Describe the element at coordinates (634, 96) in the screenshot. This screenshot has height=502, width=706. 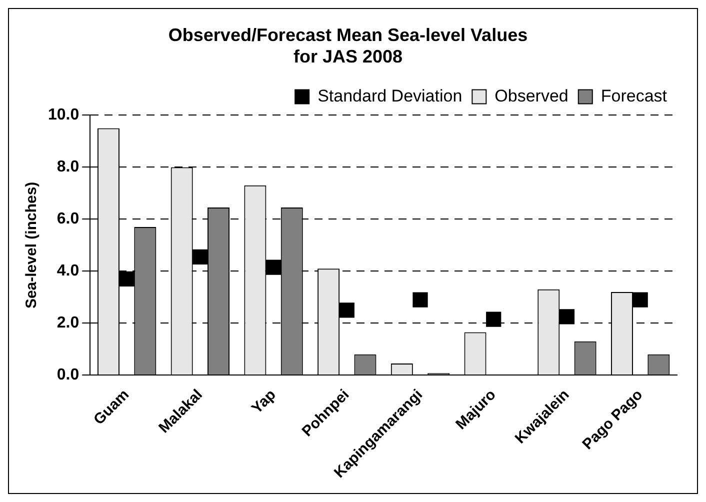
I see `legend-label: Forecast` at that location.